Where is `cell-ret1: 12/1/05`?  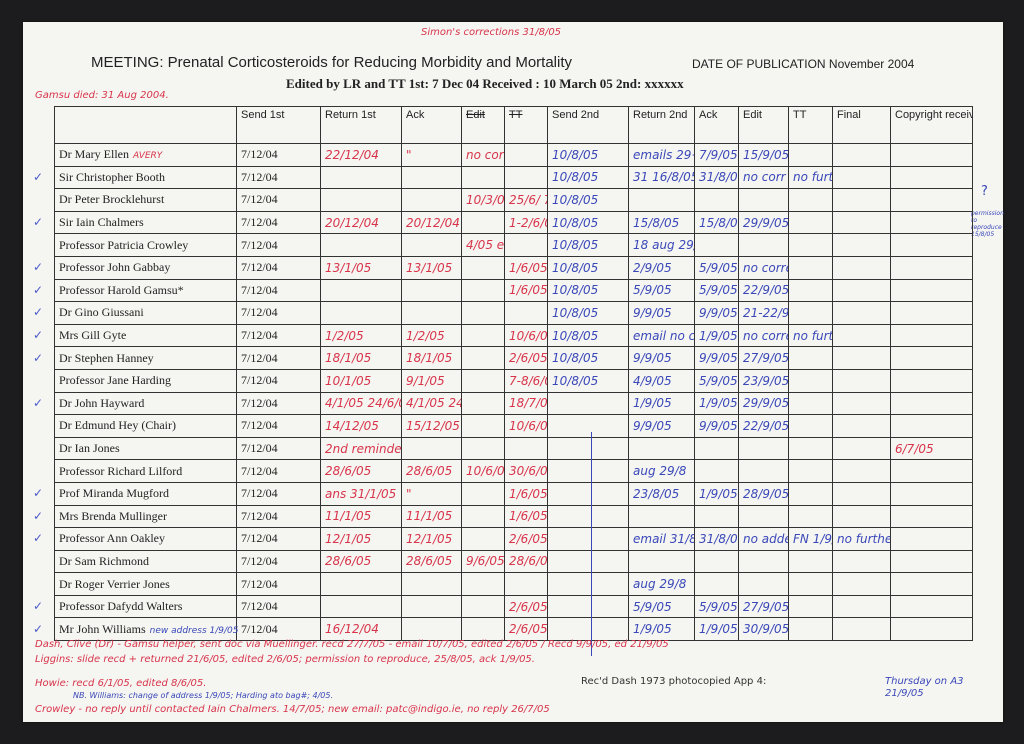 cell-ret1: 12/1/05 is located at coordinates (361, 539).